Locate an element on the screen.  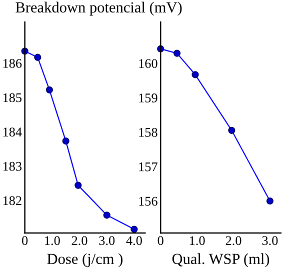
y-axis-title: Breakdown potencial (mV) is located at coordinates (99, 9).